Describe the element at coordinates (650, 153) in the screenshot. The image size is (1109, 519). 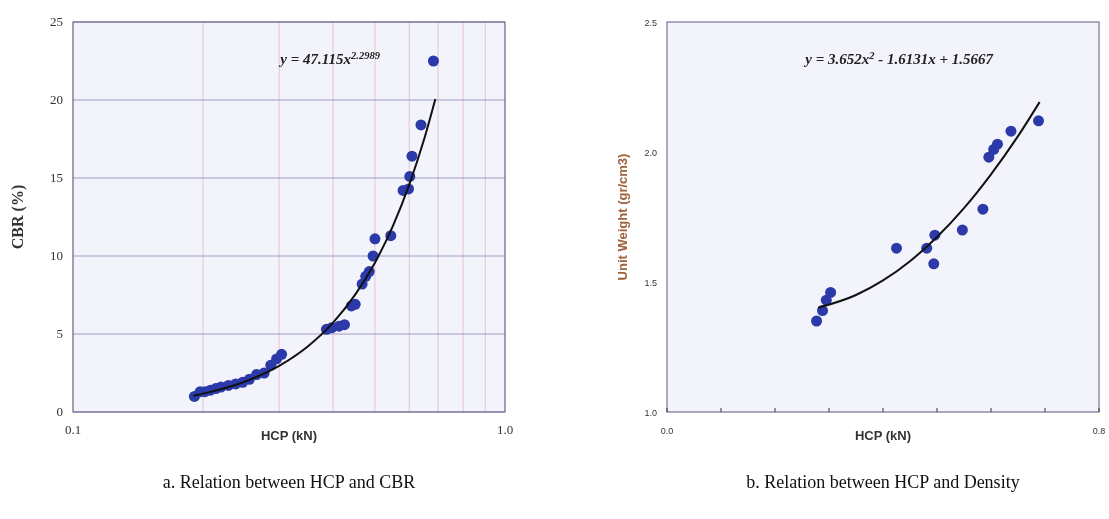
I see `y-tick-label: 2.0` at that location.